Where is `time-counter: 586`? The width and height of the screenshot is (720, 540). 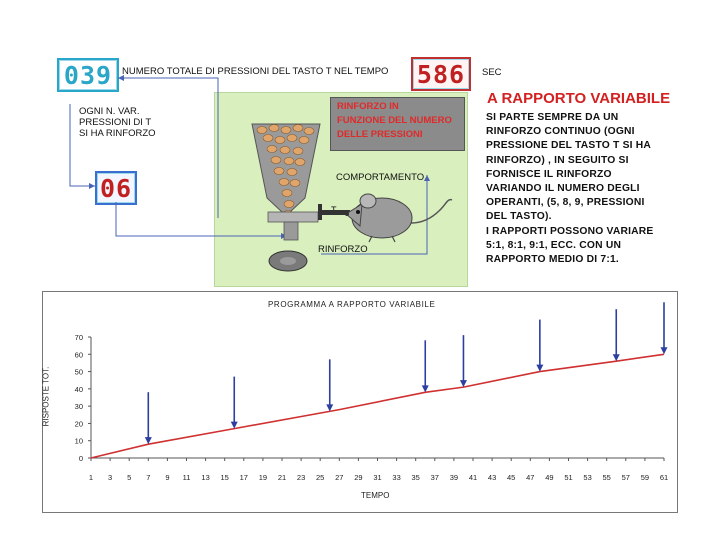 time-counter: 586 is located at coordinates (441, 74).